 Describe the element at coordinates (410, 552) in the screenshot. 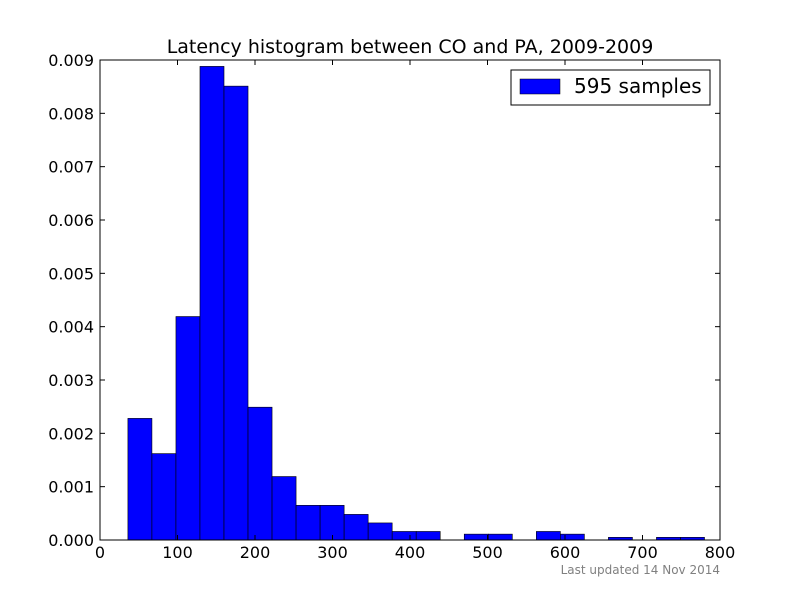

I see `x-tick-label: 400` at that location.